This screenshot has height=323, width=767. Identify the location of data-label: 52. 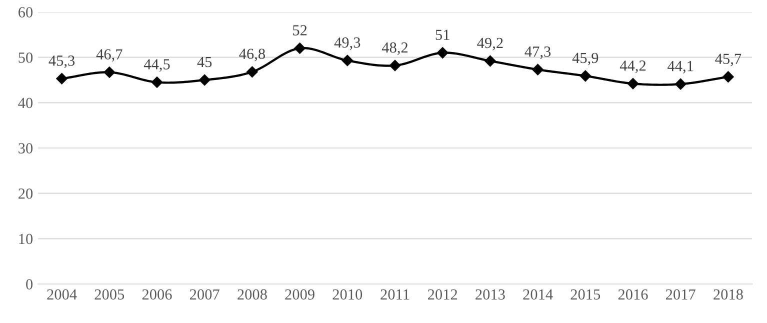
(300, 30).